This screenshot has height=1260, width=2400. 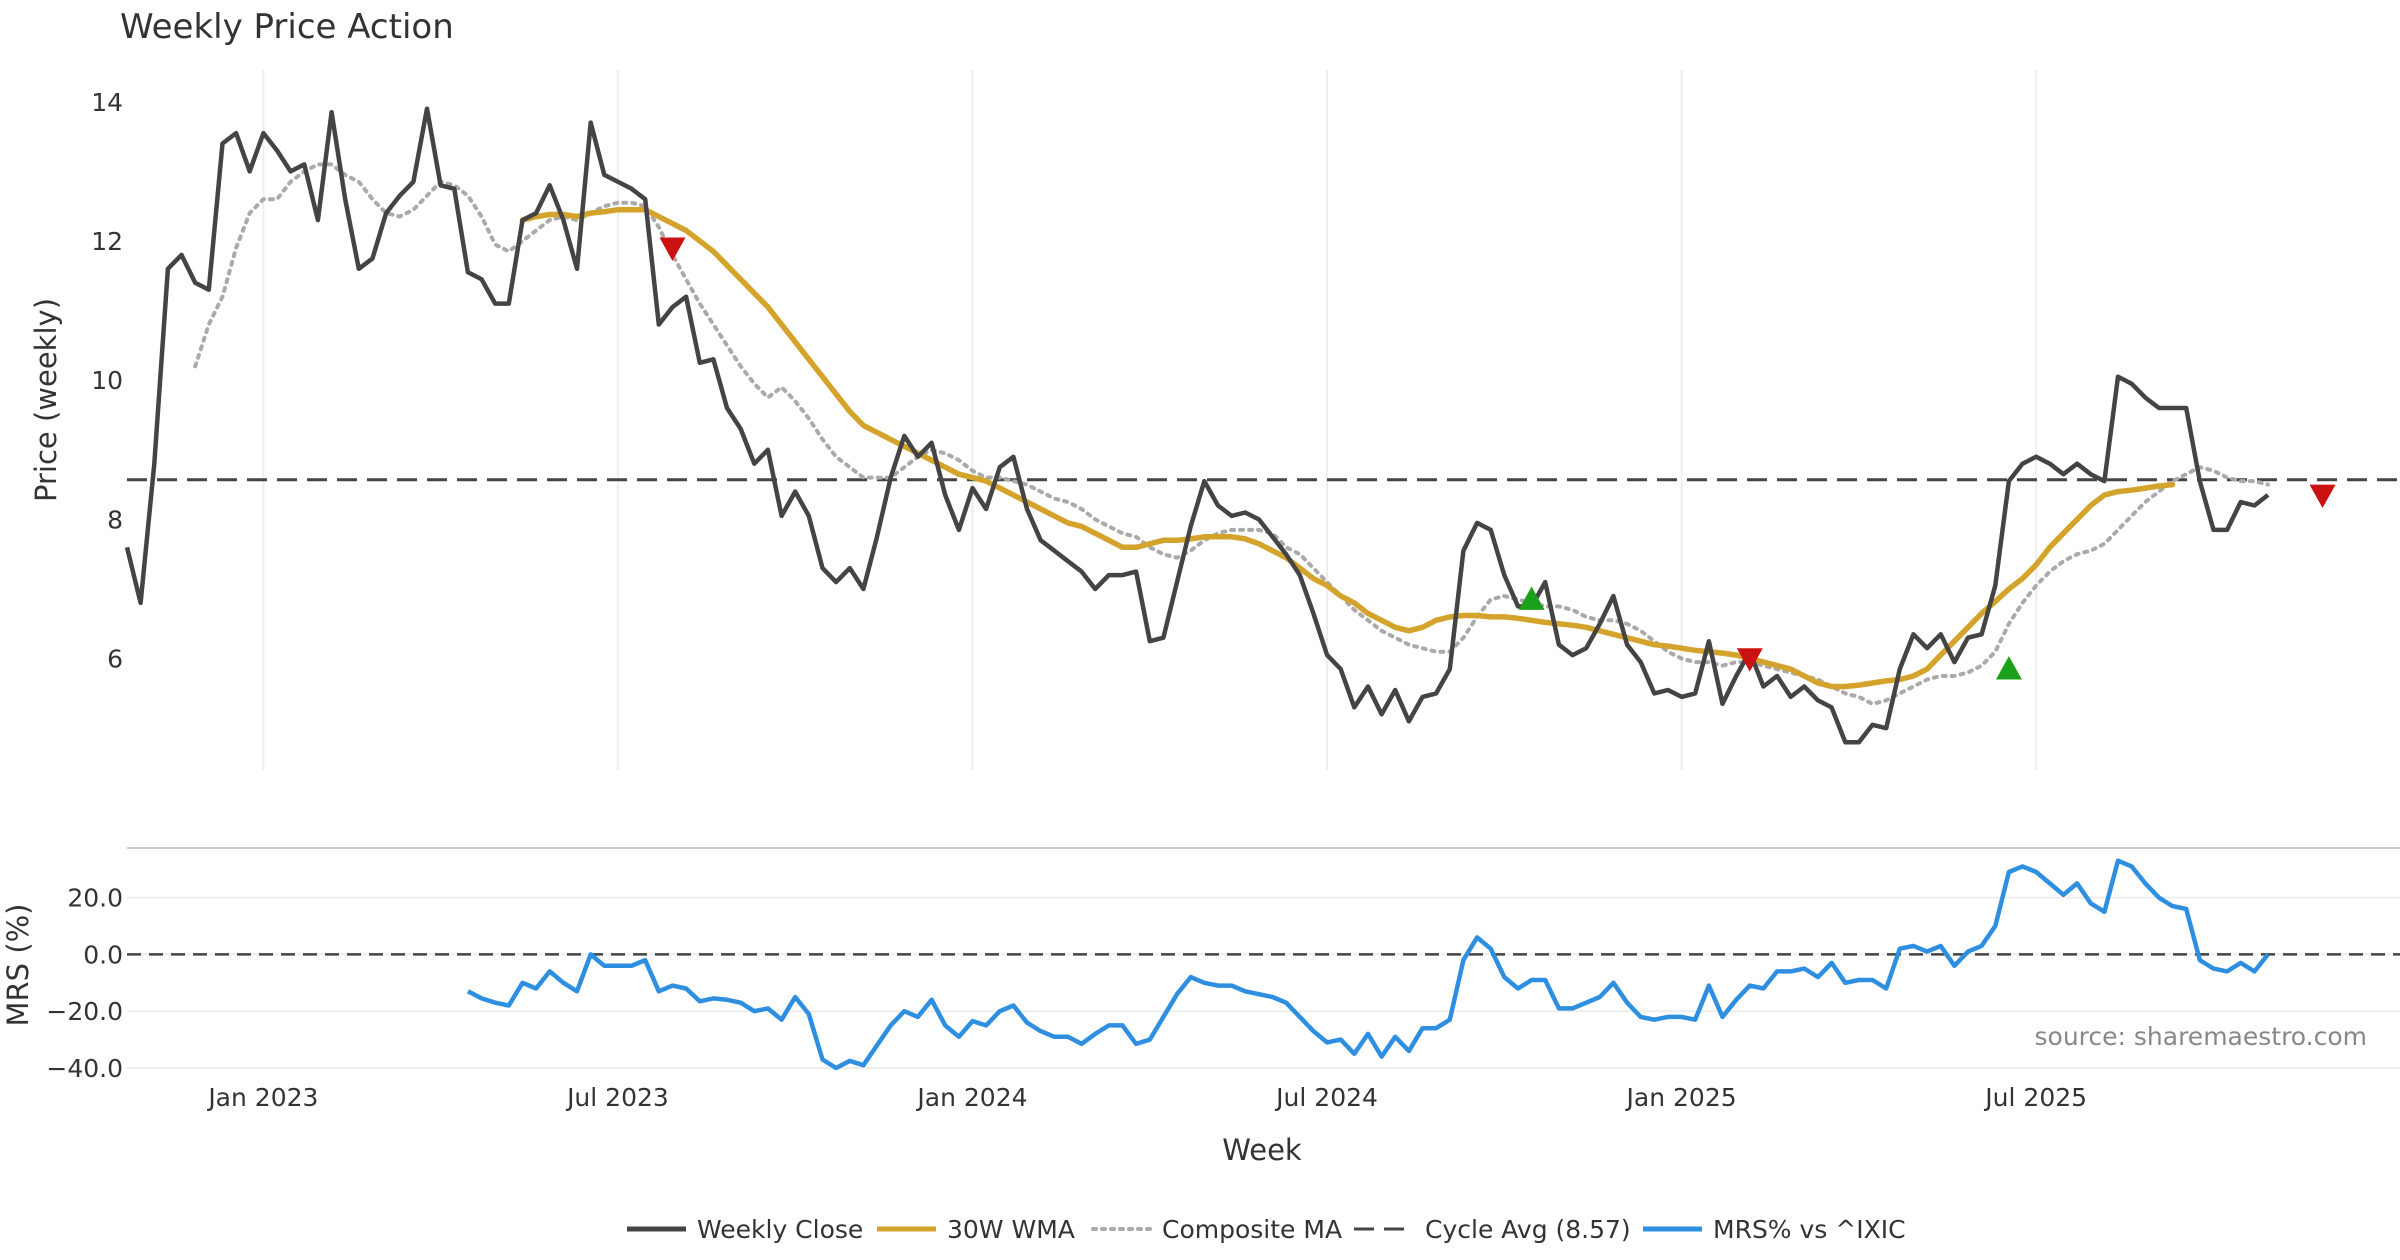 What do you see at coordinates (107, 241) in the screenshot?
I see `price-y-tick: 12` at bounding box center [107, 241].